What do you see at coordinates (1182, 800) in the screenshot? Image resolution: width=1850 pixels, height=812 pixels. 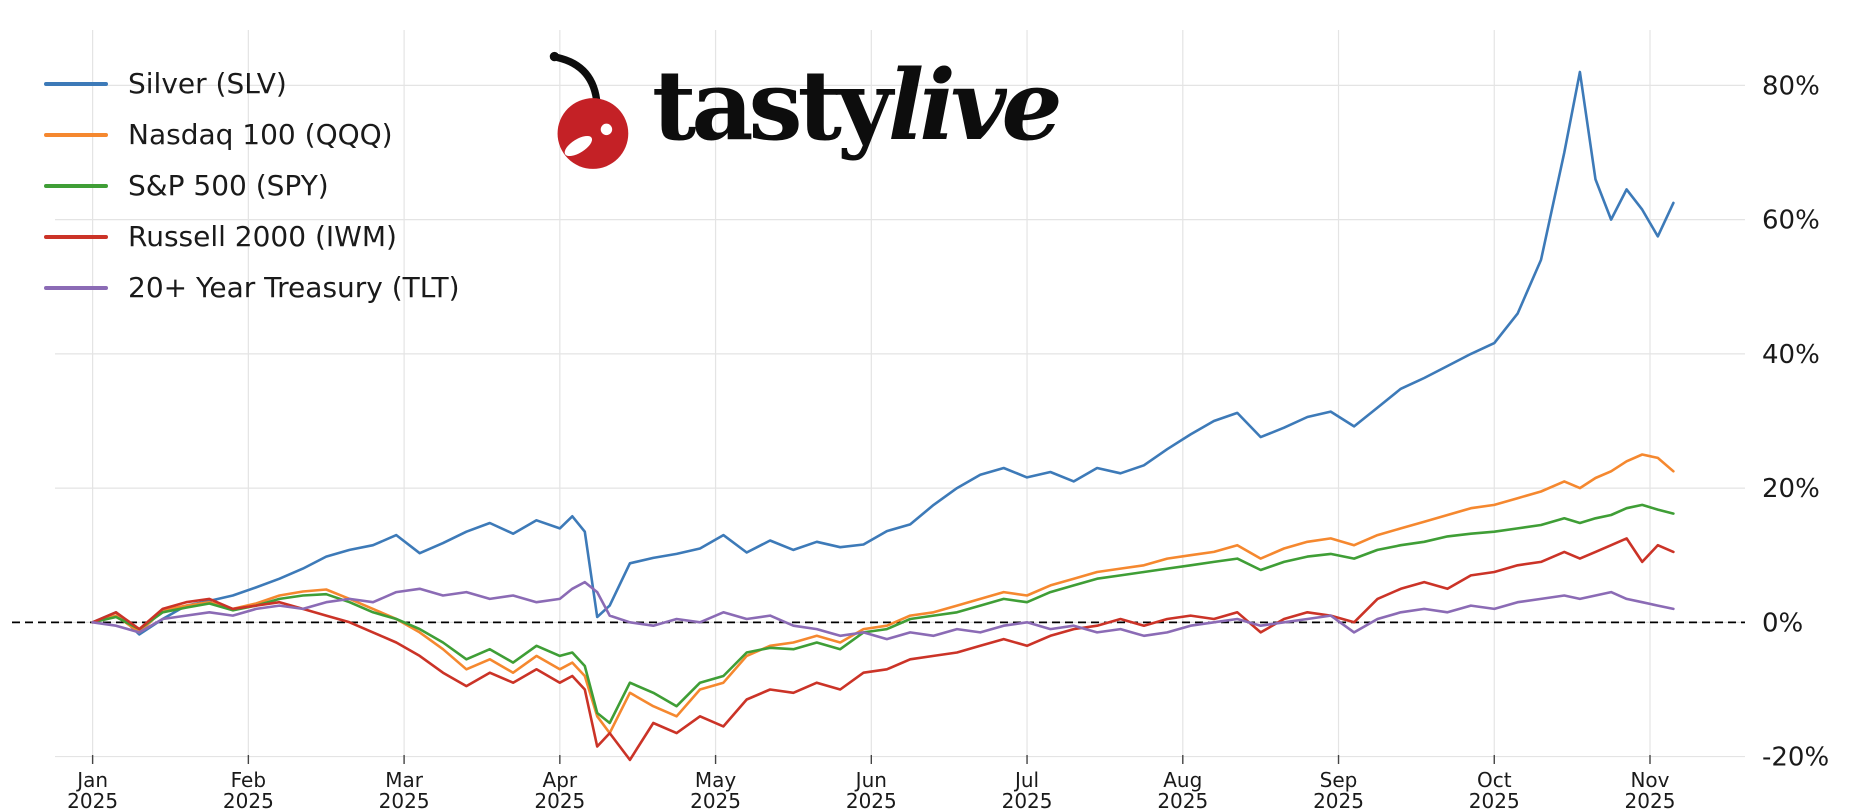 I see `x-tick-year-aug: 2025` at bounding box center [1182, 800].